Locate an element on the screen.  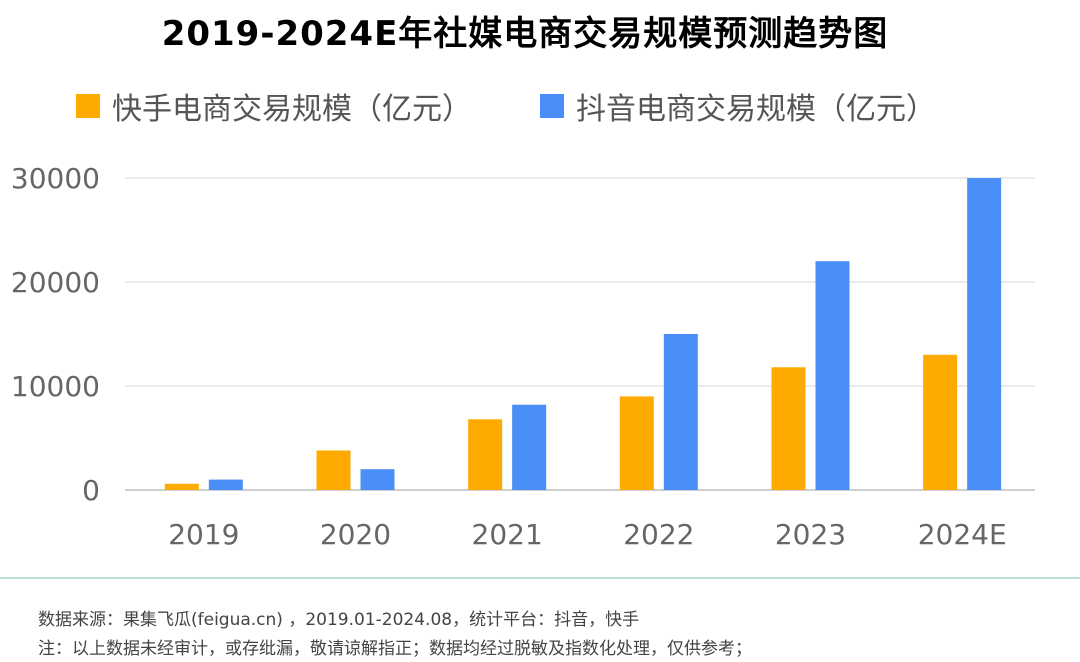
footer-divider is located at coordinates (540, 578).